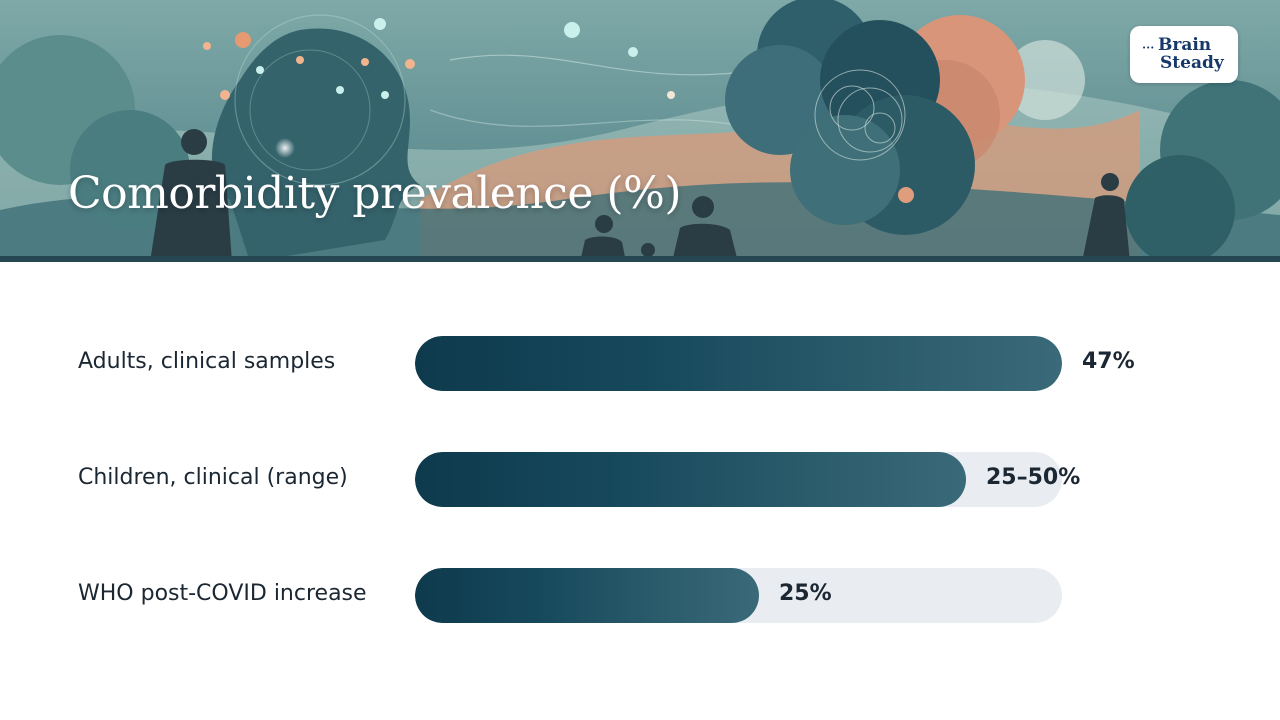  I want to click on value-label: 25%, so click(805, 593).